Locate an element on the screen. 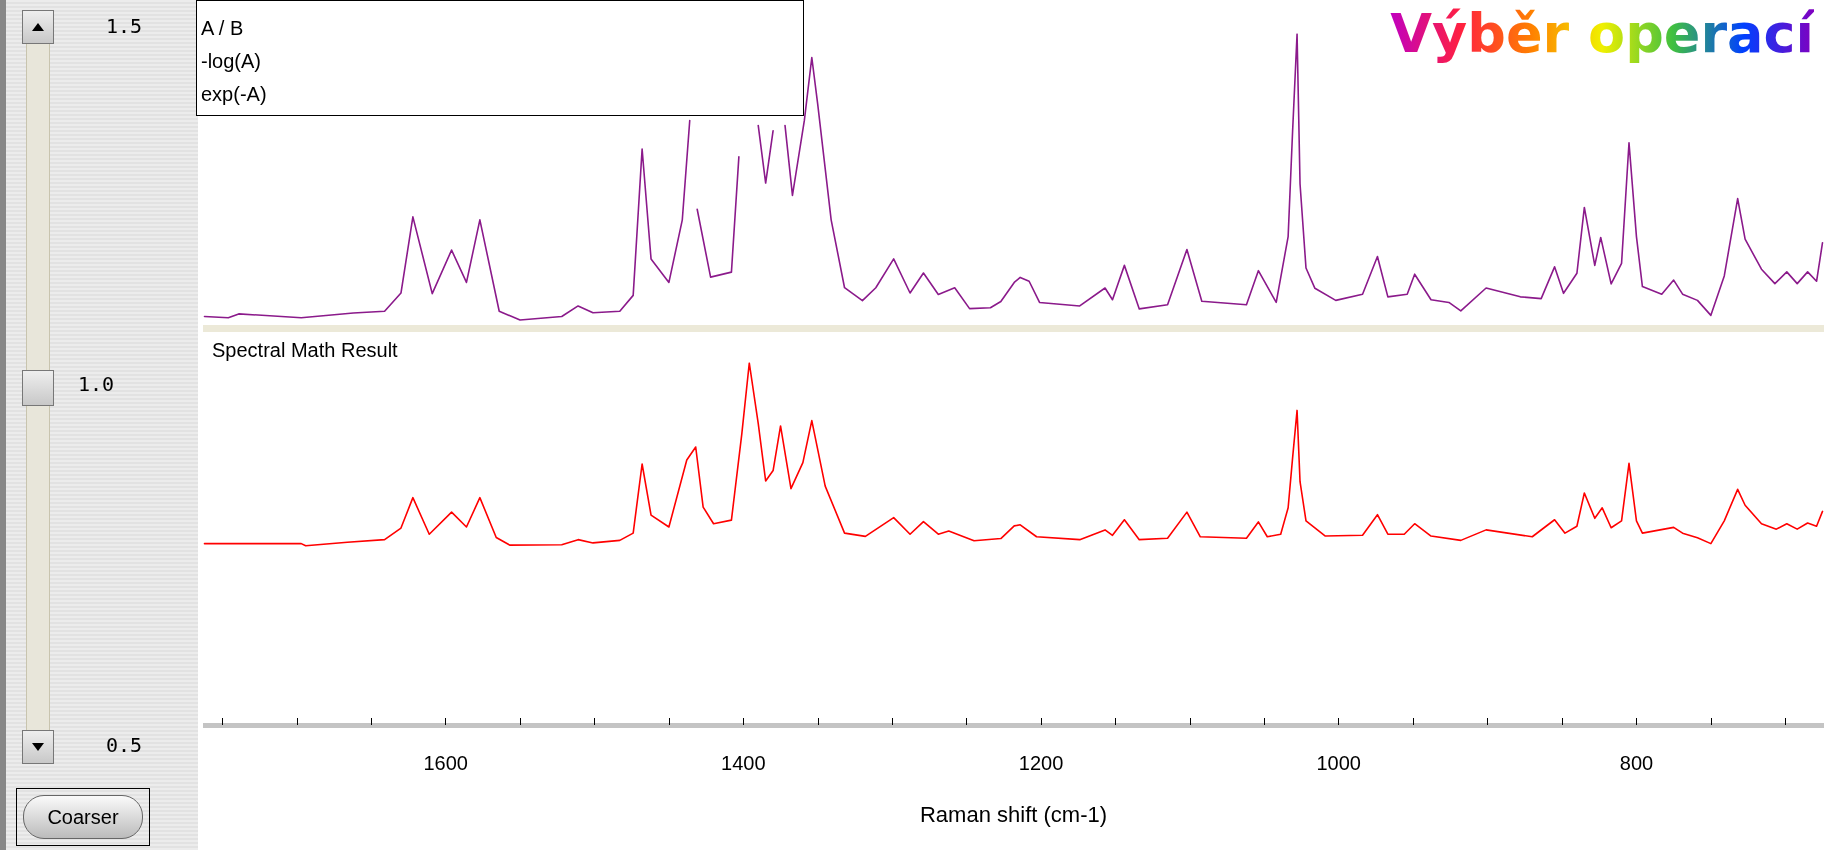 This screenshot has height=850, width=1824. x-tick-label: 1200 is located at coordinates (1041, 763).